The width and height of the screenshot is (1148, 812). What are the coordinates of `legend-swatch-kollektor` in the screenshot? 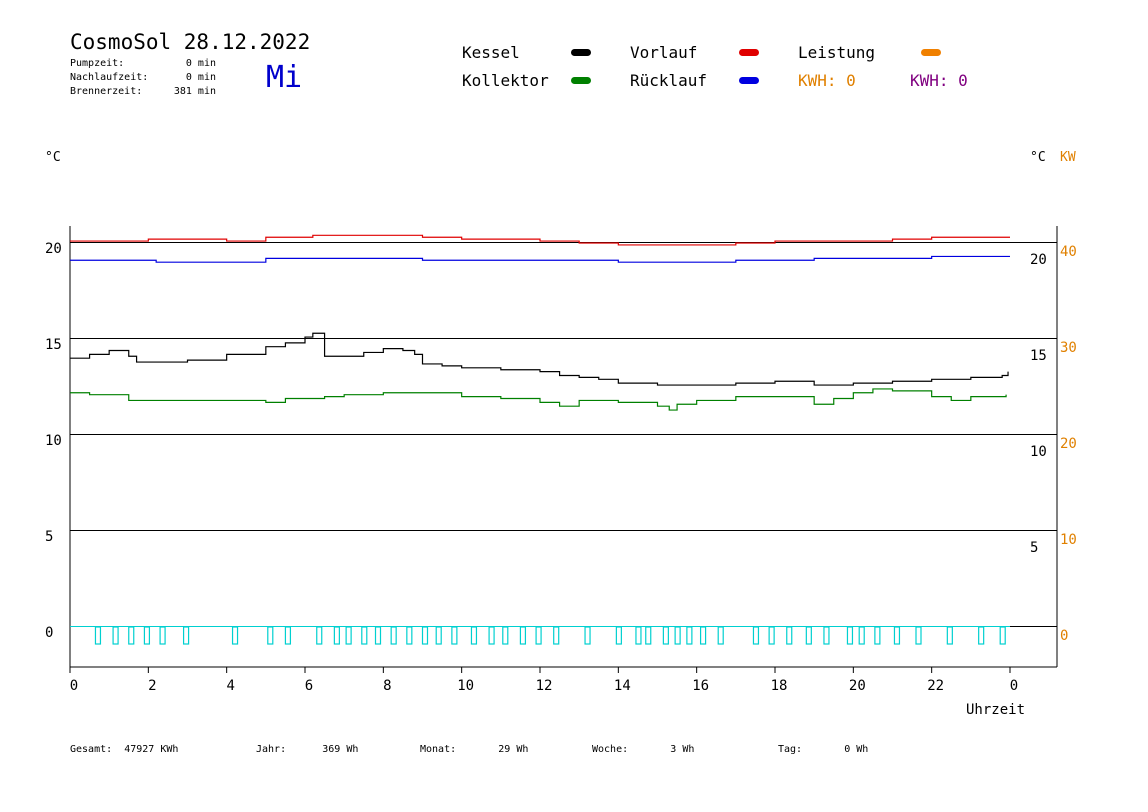 It's located at (581, 80).